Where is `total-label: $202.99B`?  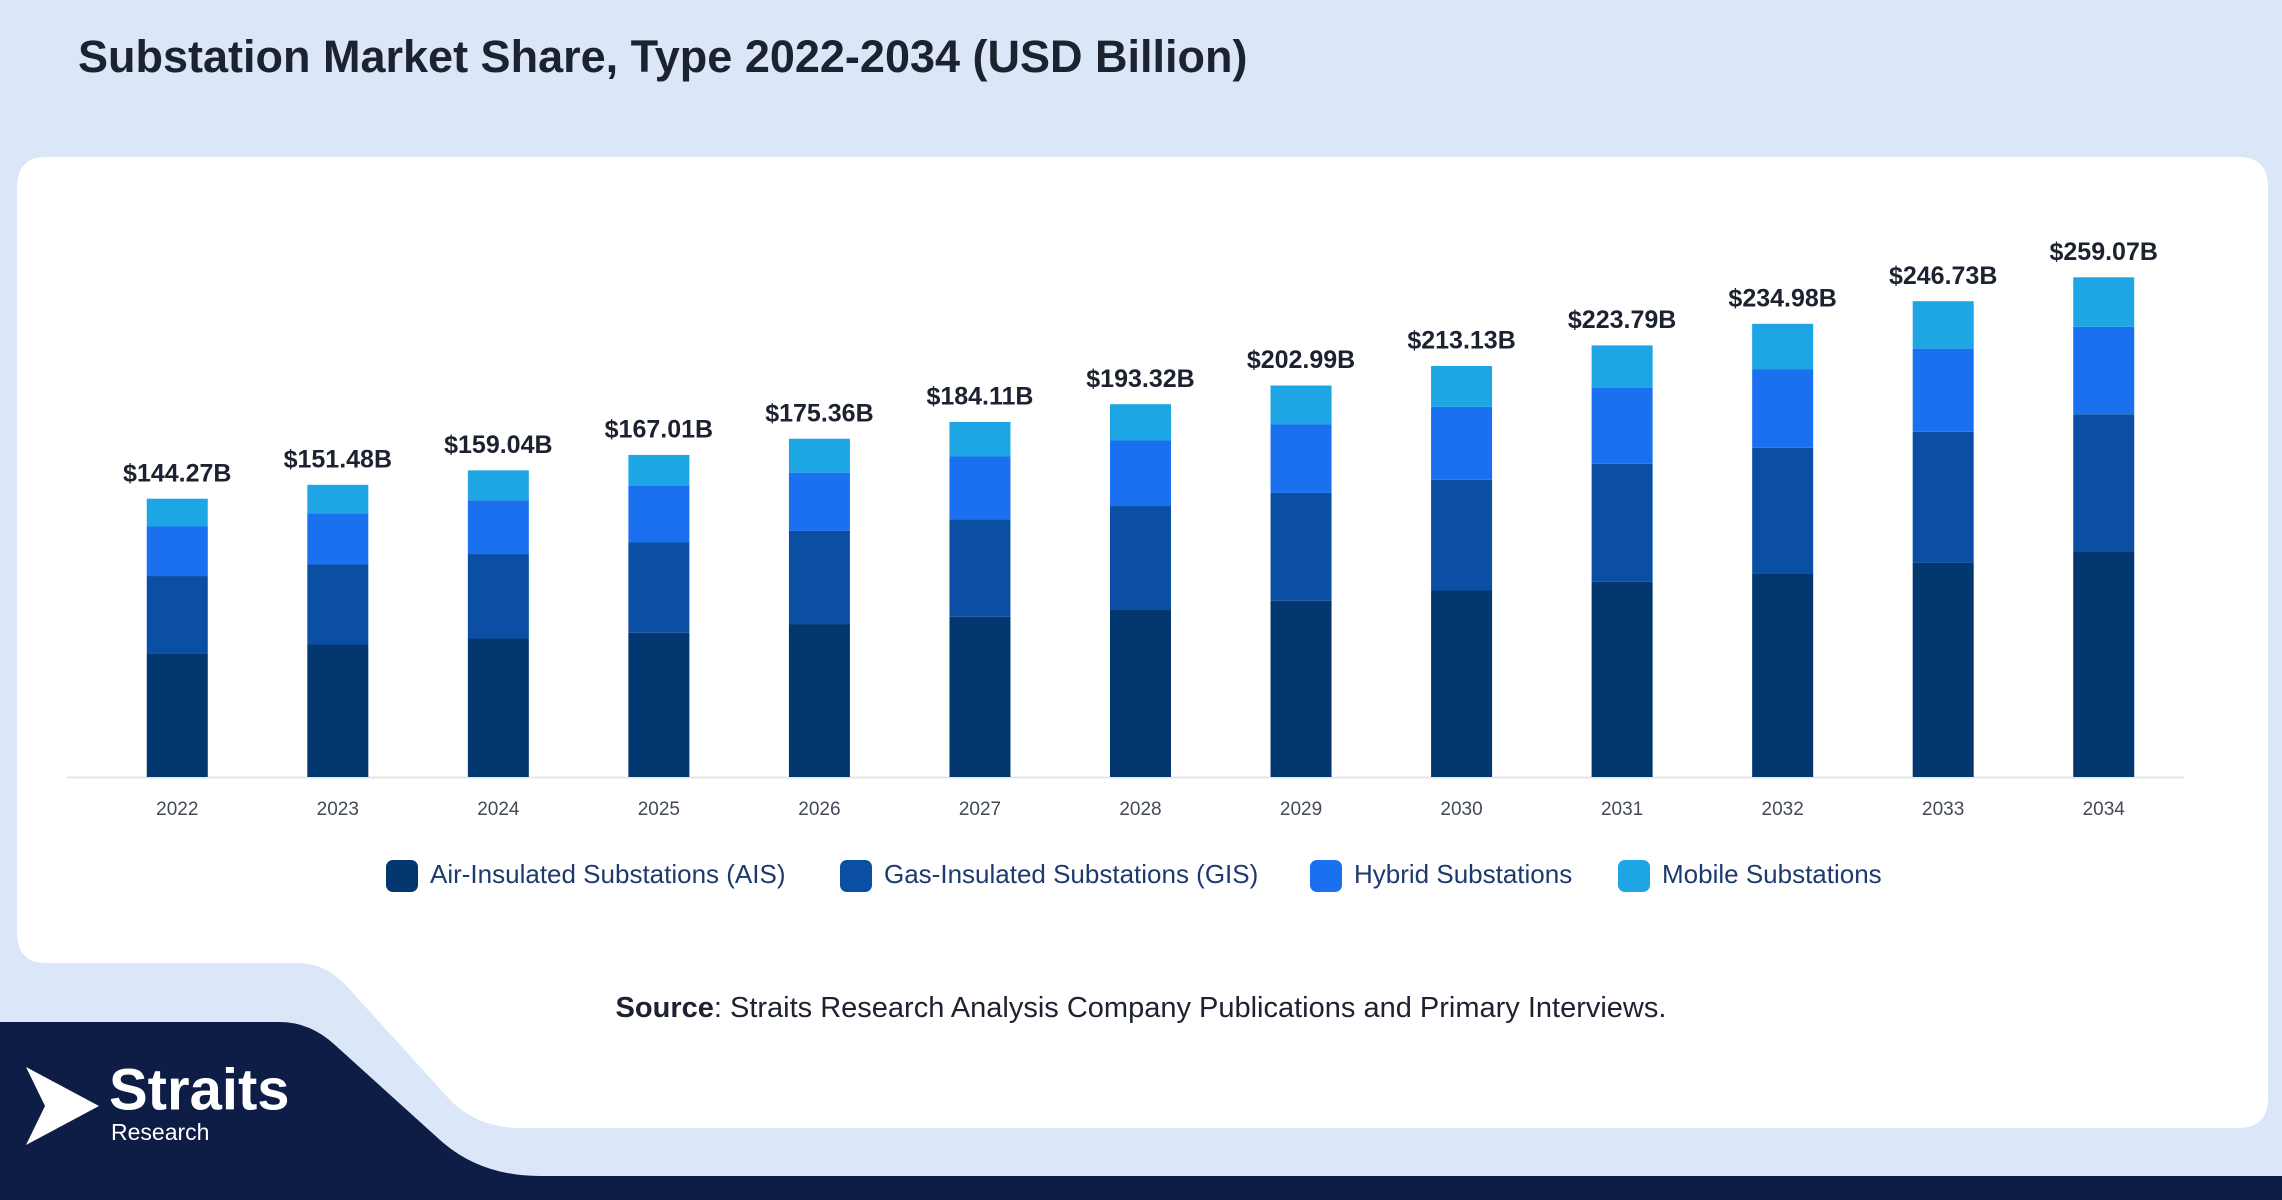 total-label: $202.99B is located at coordinates (1301, 360).